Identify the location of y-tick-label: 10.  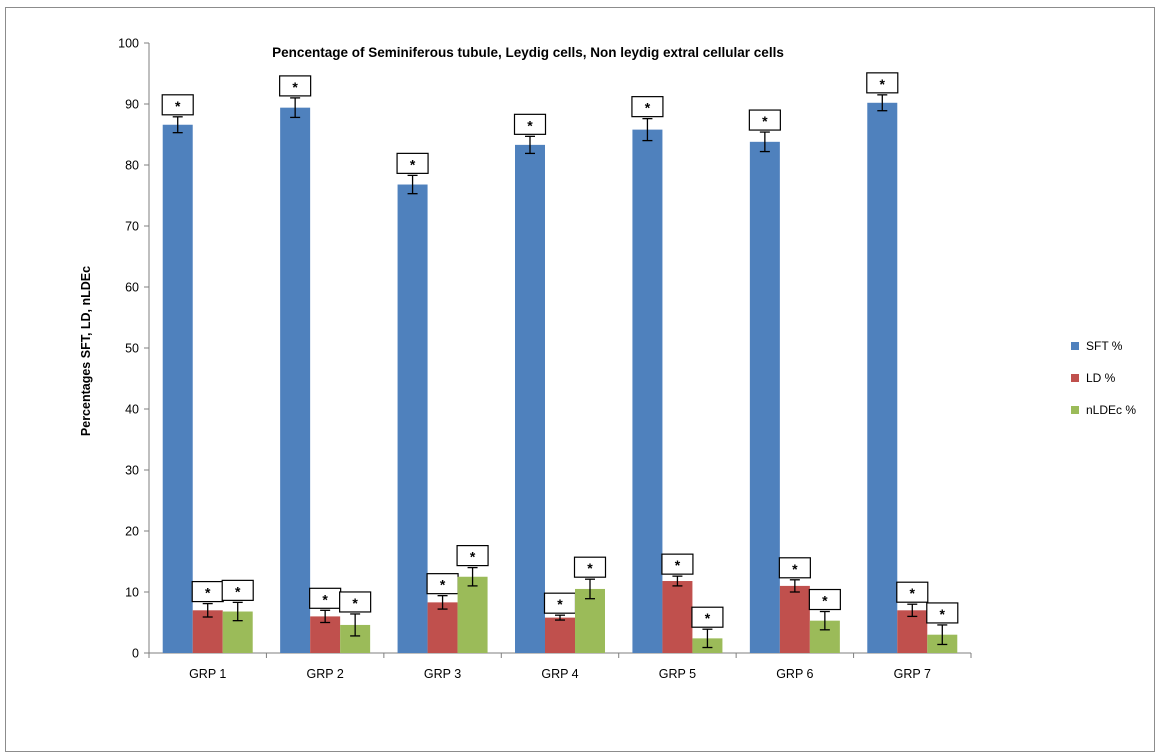
(132, 593).